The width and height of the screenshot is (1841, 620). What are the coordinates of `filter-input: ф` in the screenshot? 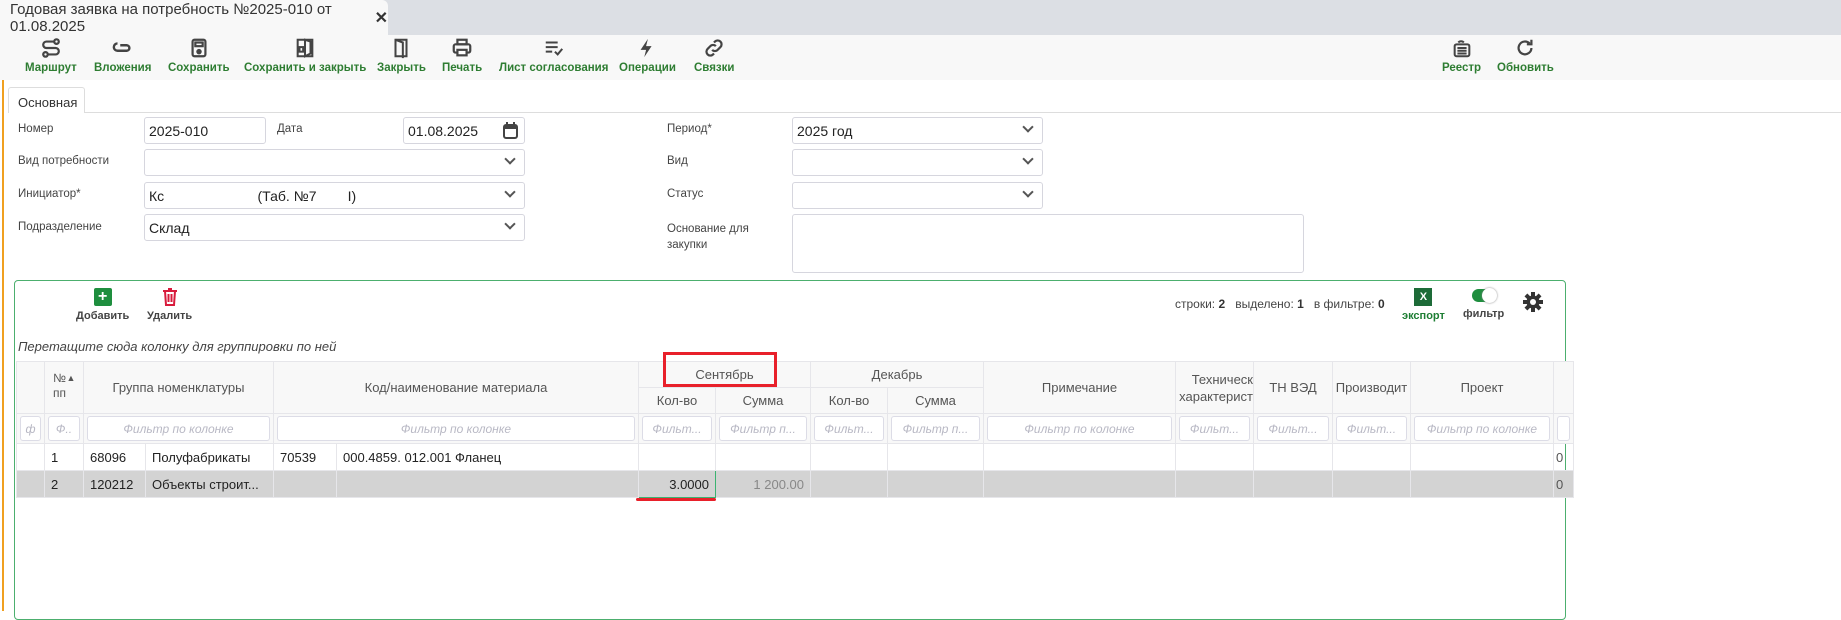 It's located at (30, 428).